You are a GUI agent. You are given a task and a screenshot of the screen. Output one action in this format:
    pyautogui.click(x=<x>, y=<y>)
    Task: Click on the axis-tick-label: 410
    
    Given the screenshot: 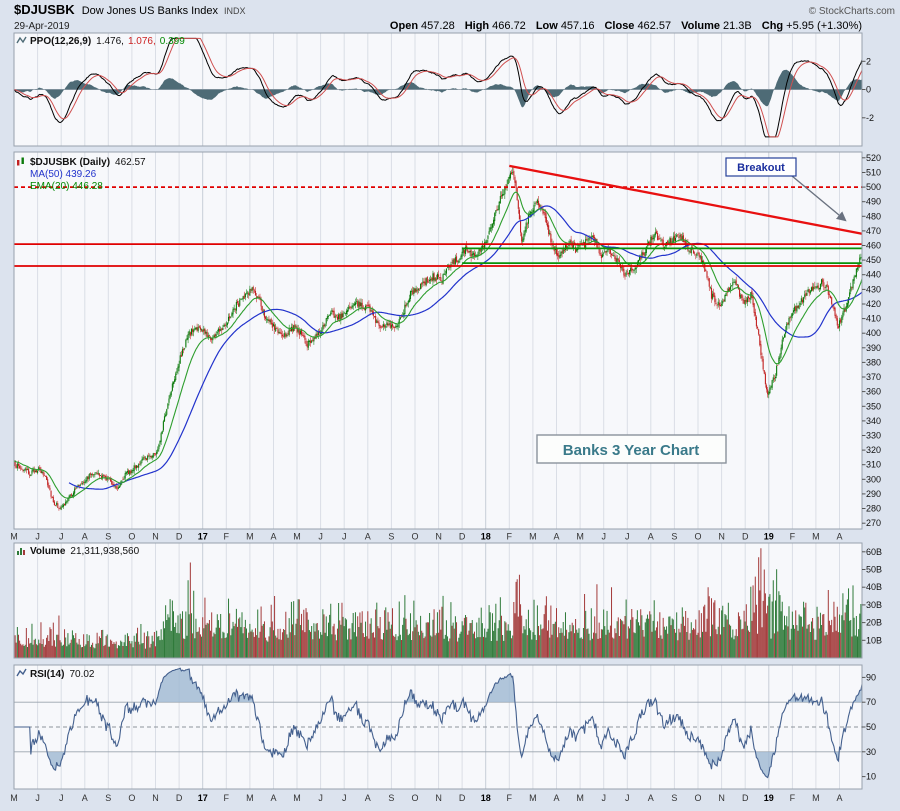 What is the action you would take?
    pyautogui.click(x=873, y=319)
    